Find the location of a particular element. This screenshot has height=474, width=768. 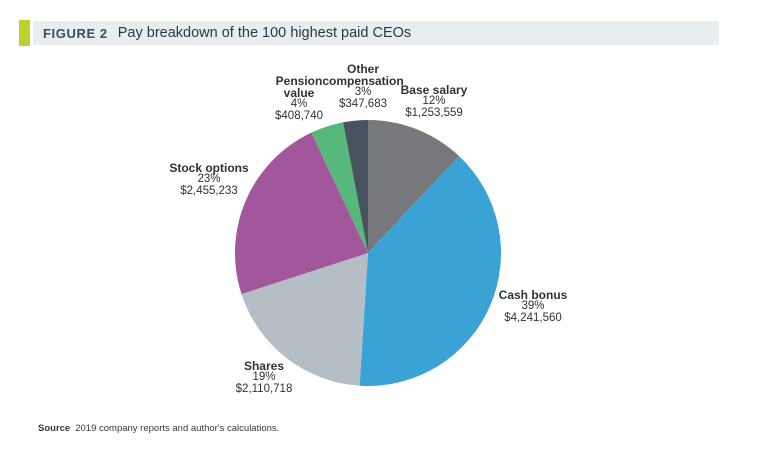

slice-name: Pension value is located at coordinates (299, 87).